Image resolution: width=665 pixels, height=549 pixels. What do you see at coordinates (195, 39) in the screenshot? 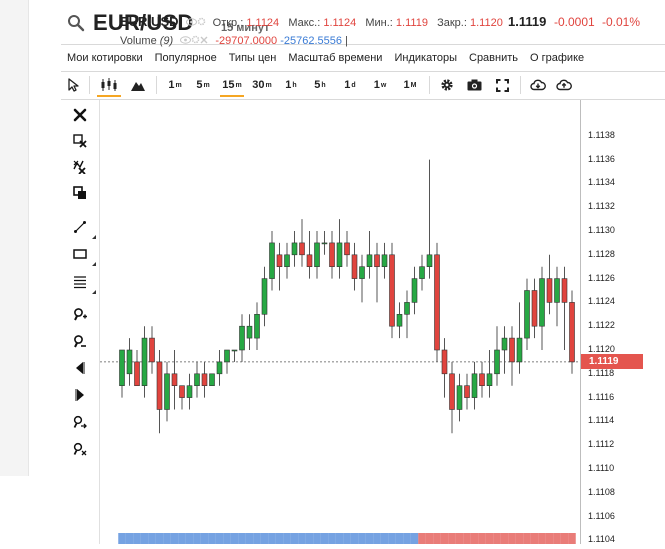
I see `gear-icon` at bounding box center [195, 39].